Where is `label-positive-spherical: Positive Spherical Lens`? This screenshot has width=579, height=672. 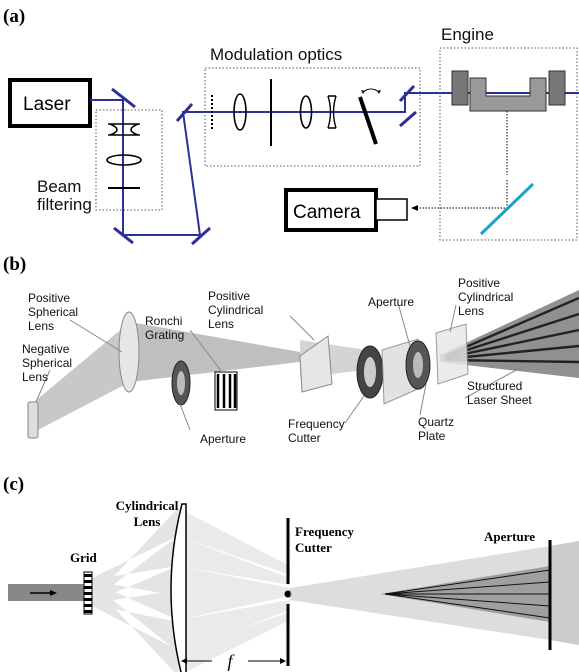
label-positive-spherical: Positive Spherical Lens is located at coordinates (53, 312).